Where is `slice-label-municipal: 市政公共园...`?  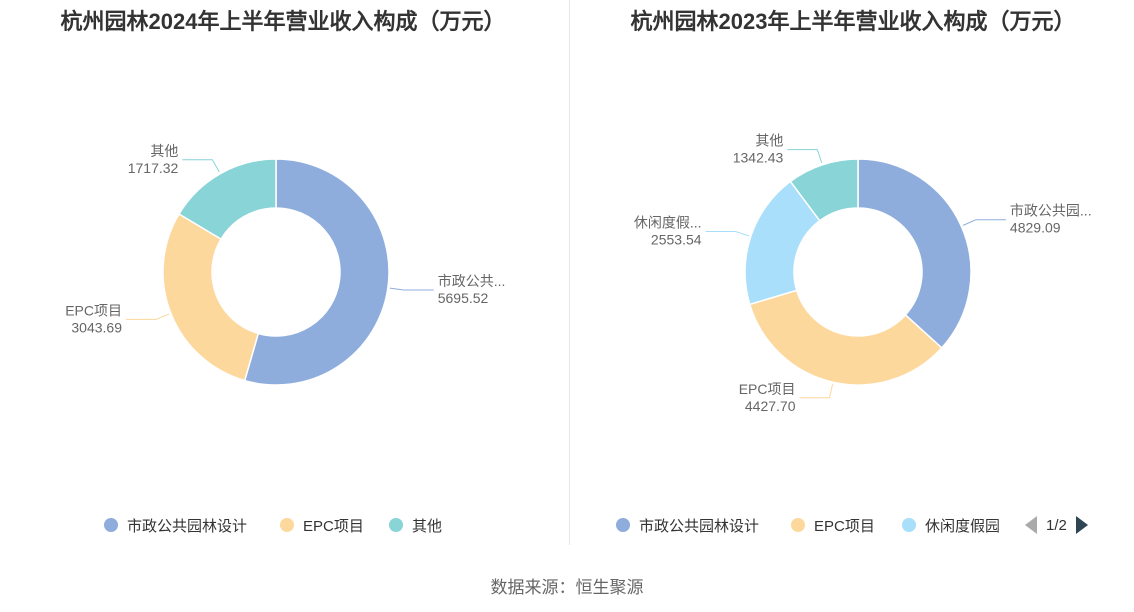 slice-label-municipal: 市政公共园... is located at coordinates (1051, 211).